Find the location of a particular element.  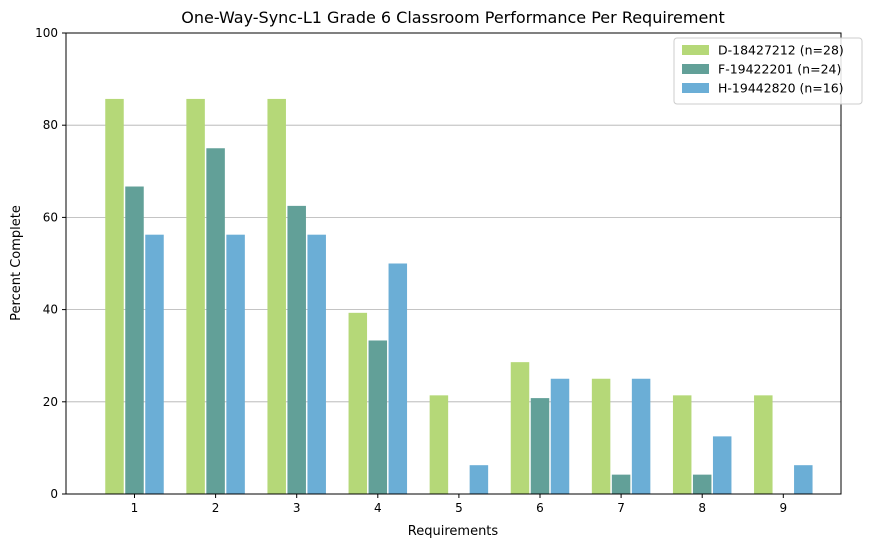

x-tick-label: 1 is located at coordinates (135, 508).